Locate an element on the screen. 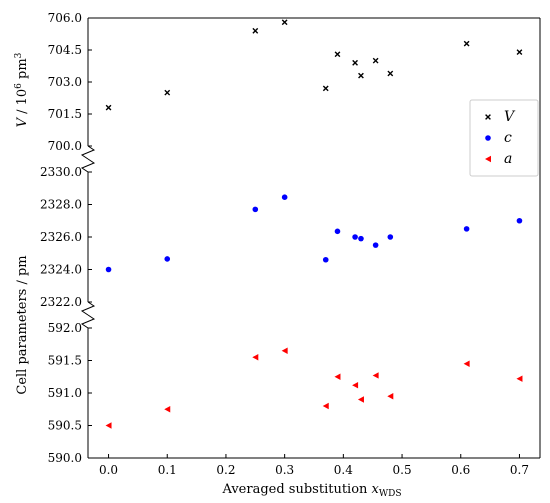 The image size is (550, 503). x-axis-label: Averaged substitution xWDS is located at coordinates (311, 490).